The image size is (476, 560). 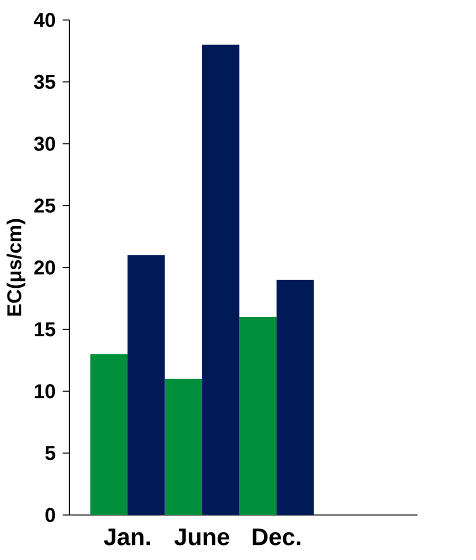 I want to click on y-tick-label: 30, so click(x=45, y=143).